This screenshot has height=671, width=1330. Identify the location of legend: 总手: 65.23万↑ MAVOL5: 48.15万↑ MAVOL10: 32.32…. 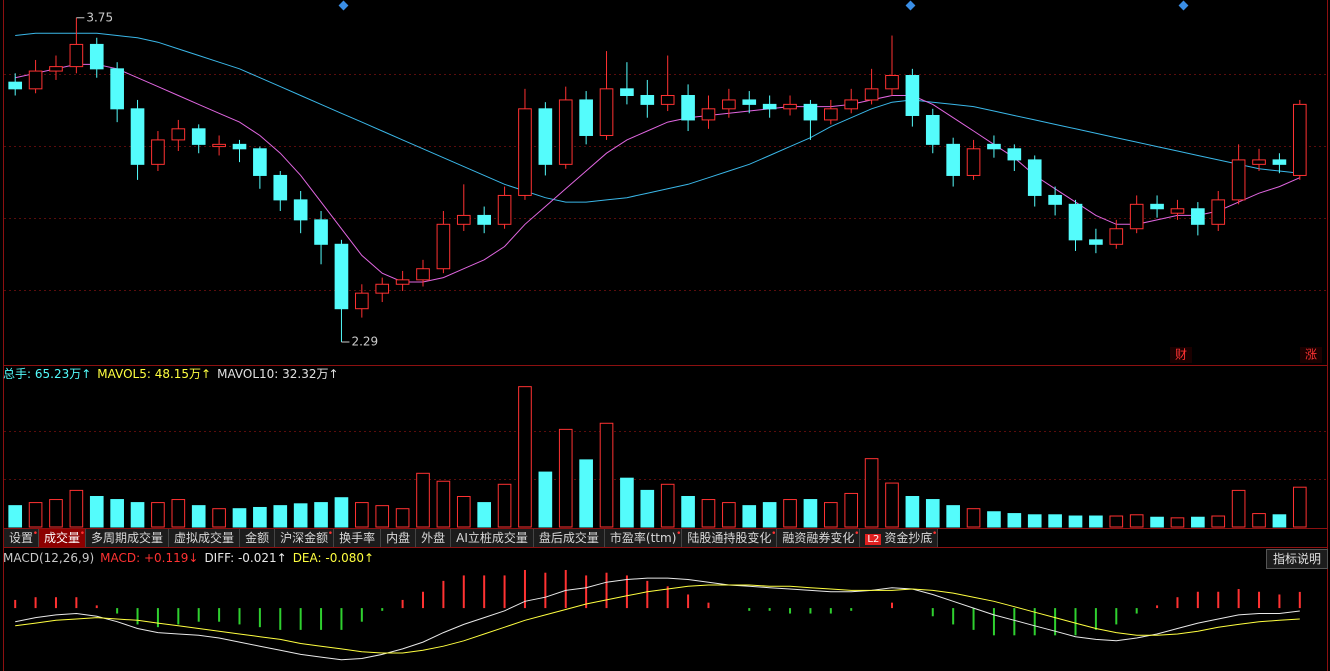
(171, 374).